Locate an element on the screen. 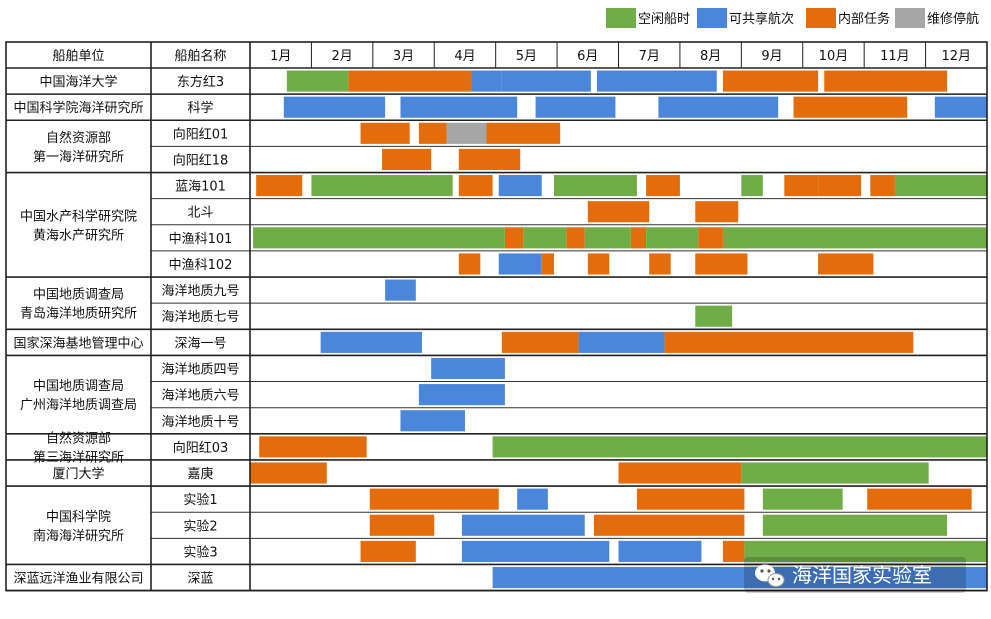 The width and height of the screenshot is (991, 619). ship-name: 向阳红18 is located at coordinates (201, 160).